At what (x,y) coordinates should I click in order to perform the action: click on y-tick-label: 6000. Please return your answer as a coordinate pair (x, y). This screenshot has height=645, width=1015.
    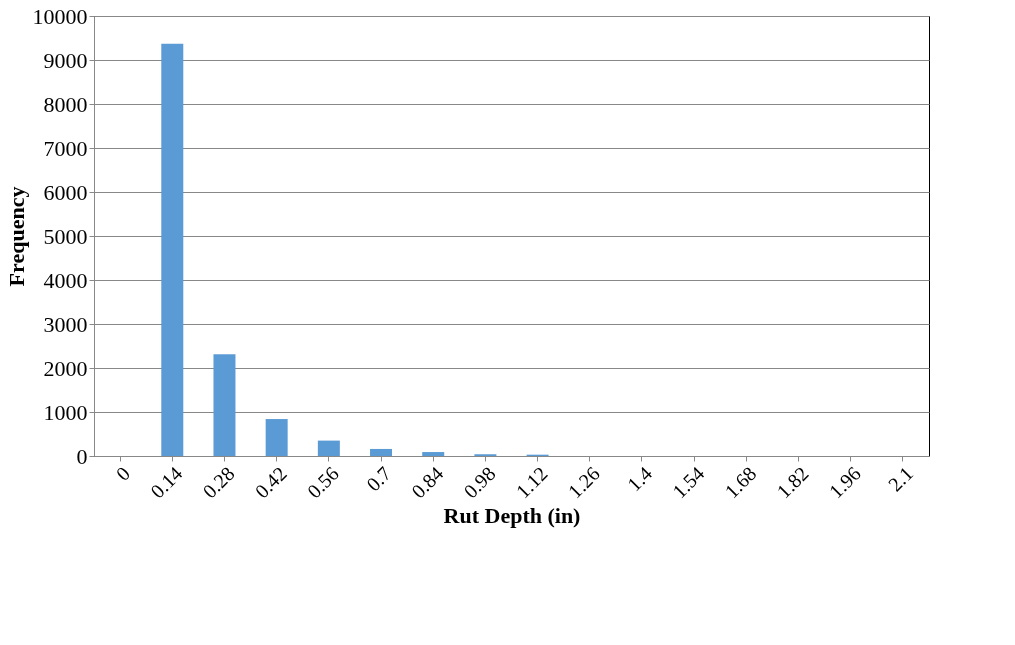
    Looking at the image, I should click on (65, 192).